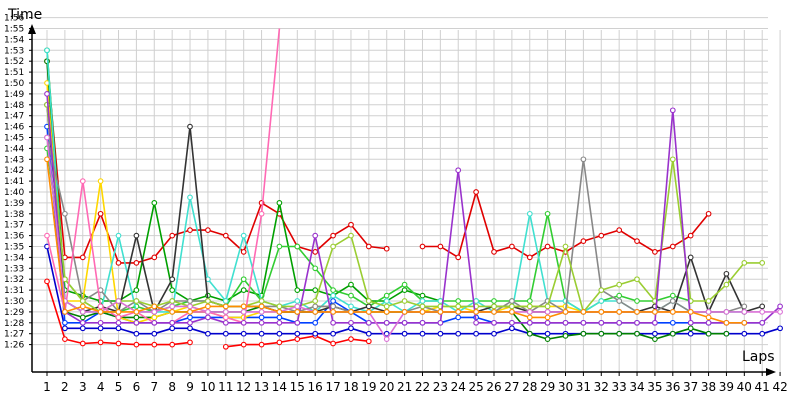  What do you see at coordinates (14, 62) in the screenshot?
I see `y-tick-label: 1:52` at bounding box center [14, 62].